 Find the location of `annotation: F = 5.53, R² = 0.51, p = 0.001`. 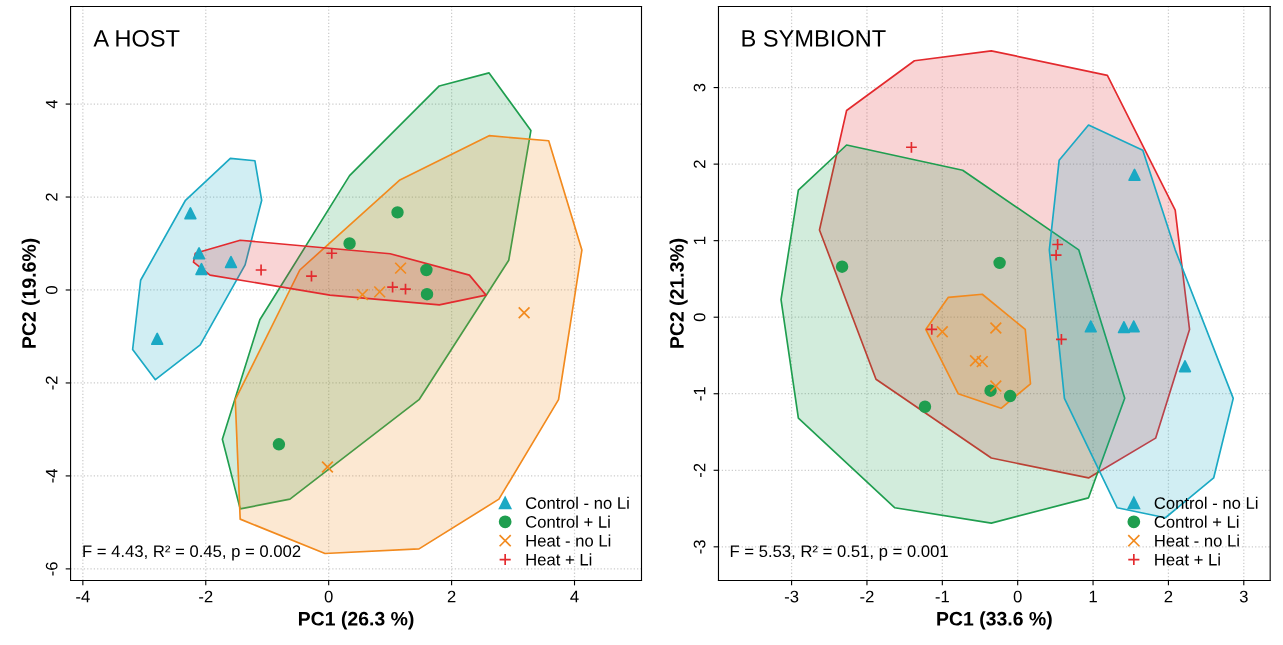

annotation: F = 5.53, R² = 0.51, p = 0.001 is located at coordinates (839, 553).